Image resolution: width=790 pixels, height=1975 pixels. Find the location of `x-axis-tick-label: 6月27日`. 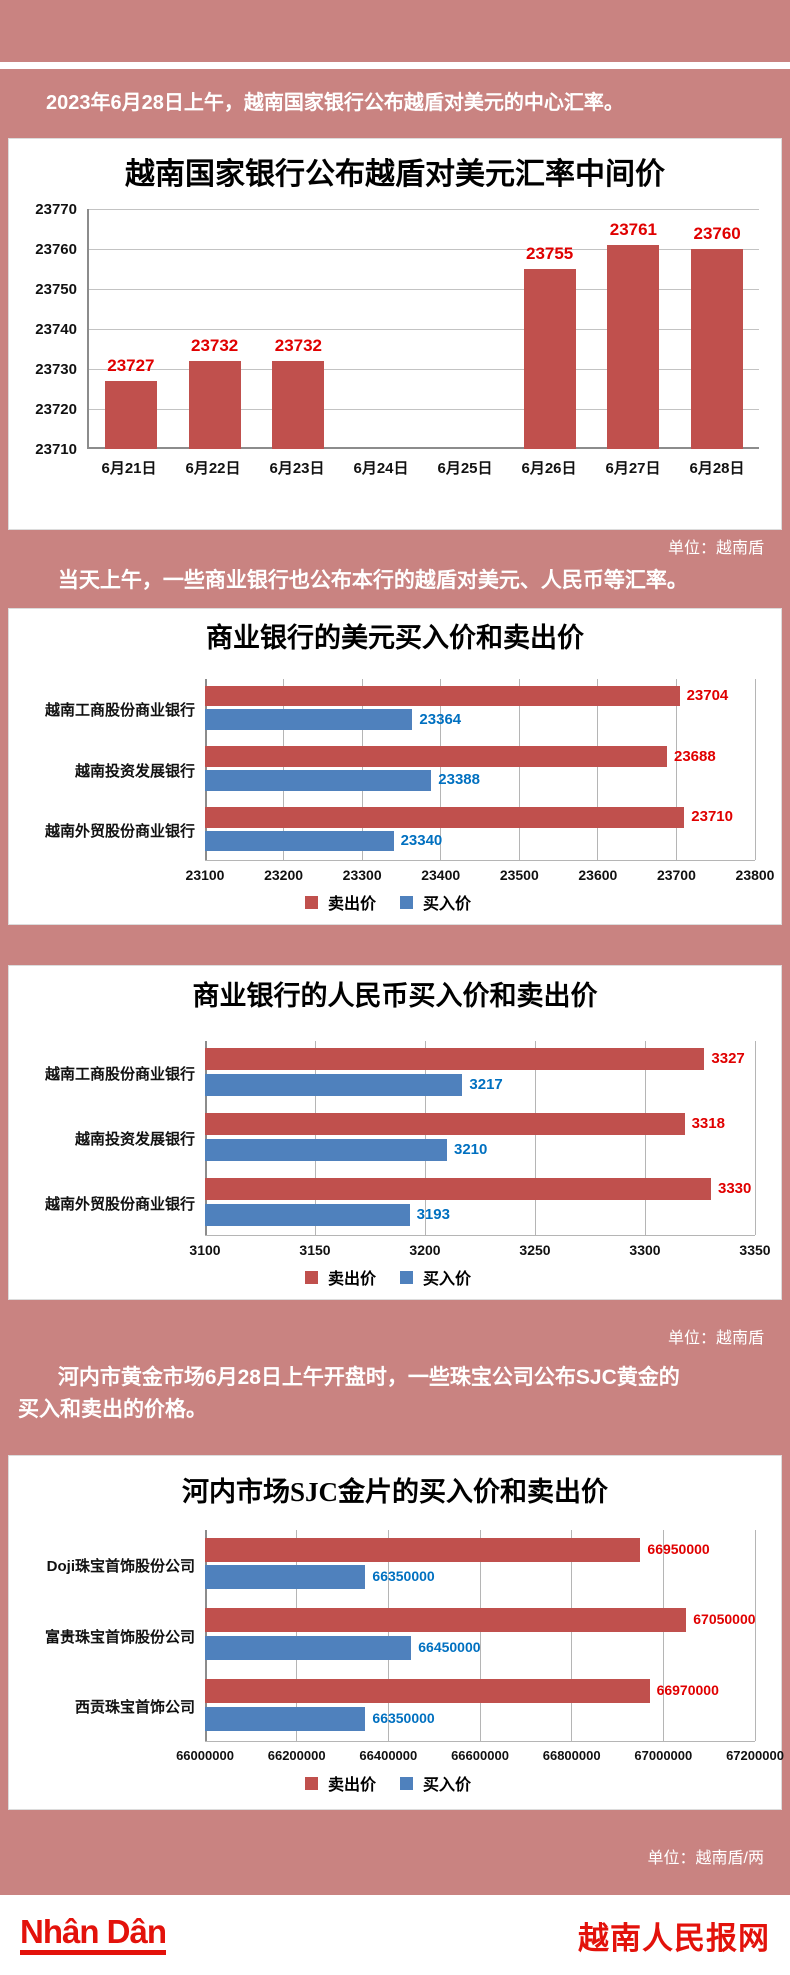

x-axis-tick-label: 6月27日 is located at coordinates (633, 468).